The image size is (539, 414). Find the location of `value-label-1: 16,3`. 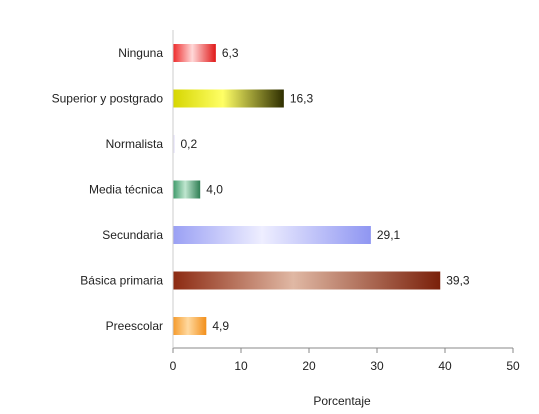

value-label-1: 16,3 is located at coordinates (302, 99).